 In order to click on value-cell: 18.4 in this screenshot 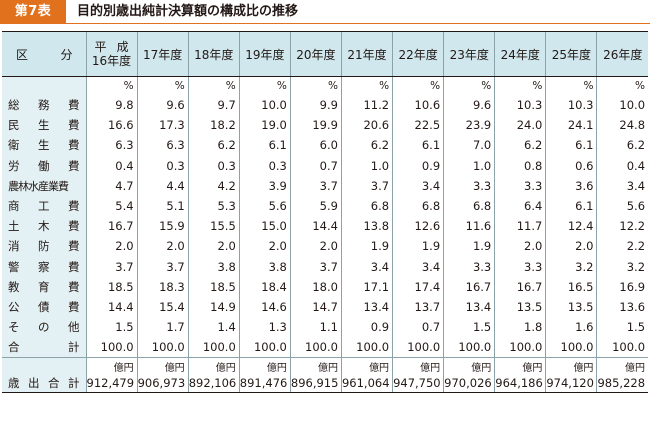, I will do `click(264, 286)`.